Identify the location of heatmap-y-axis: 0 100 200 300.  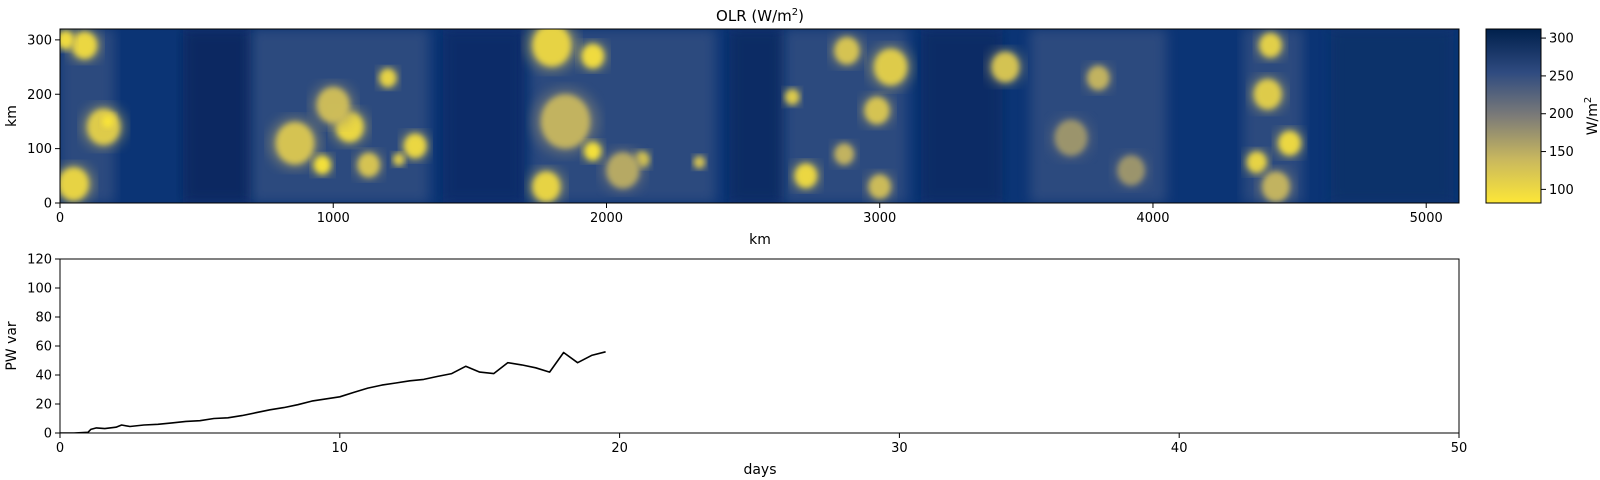
(43, 122).